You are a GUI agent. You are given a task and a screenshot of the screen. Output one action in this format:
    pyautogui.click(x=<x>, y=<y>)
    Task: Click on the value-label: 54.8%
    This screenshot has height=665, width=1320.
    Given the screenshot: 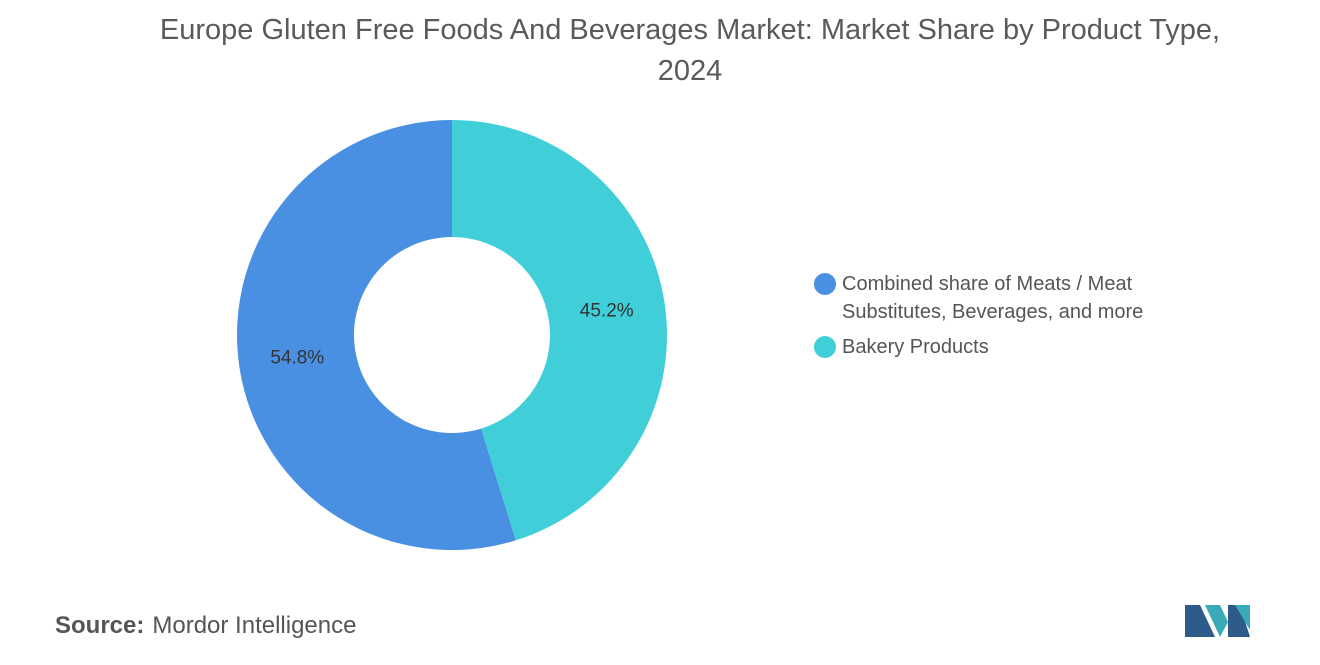 What is the action you would take?
    pyautogui.click(x=297, y=358)
    